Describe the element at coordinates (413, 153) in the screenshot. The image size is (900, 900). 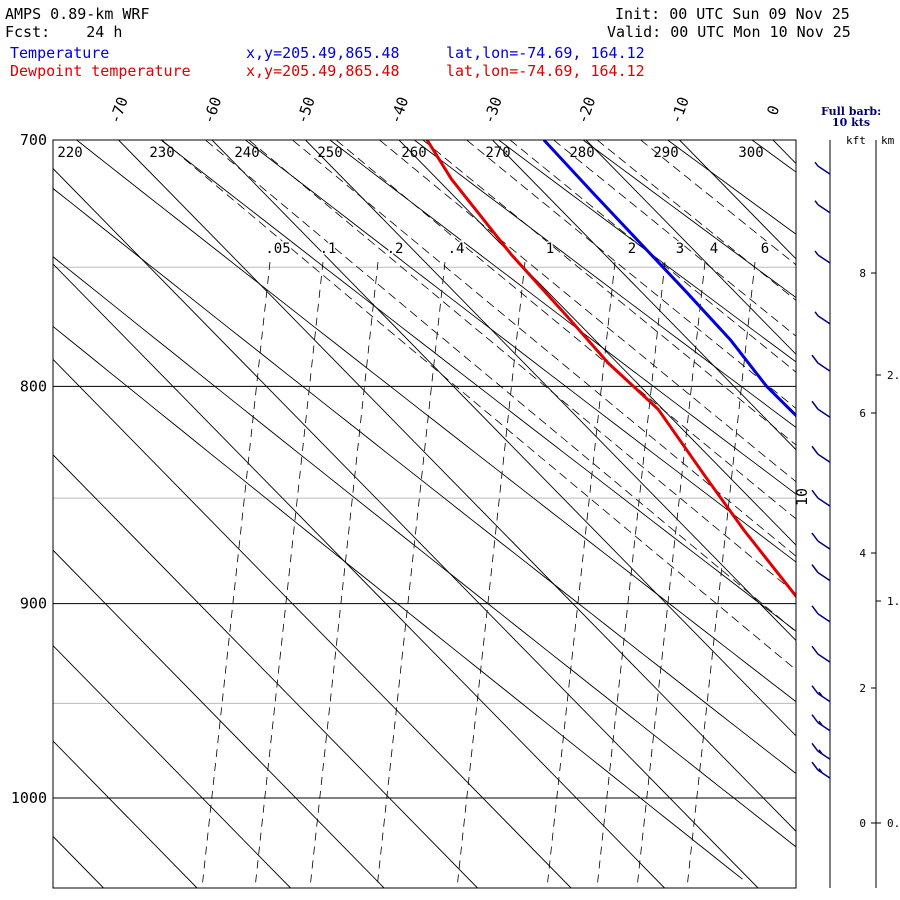
I see `theta-label: 260` at that location.